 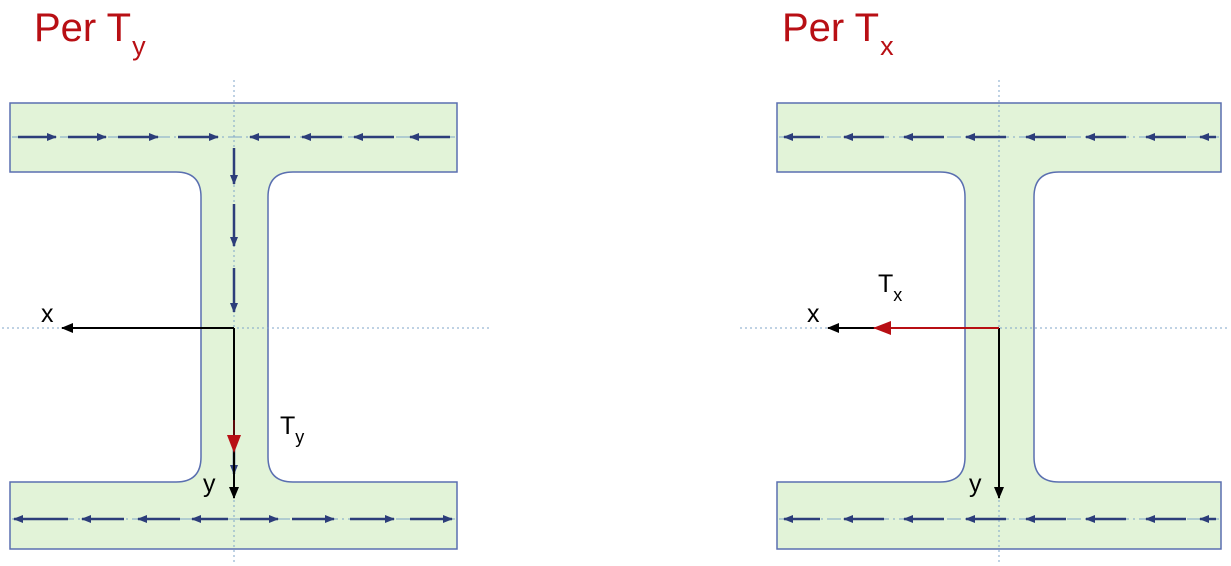 I want to click on title-per-ty: Per Ty, so click(x=90, y=32).